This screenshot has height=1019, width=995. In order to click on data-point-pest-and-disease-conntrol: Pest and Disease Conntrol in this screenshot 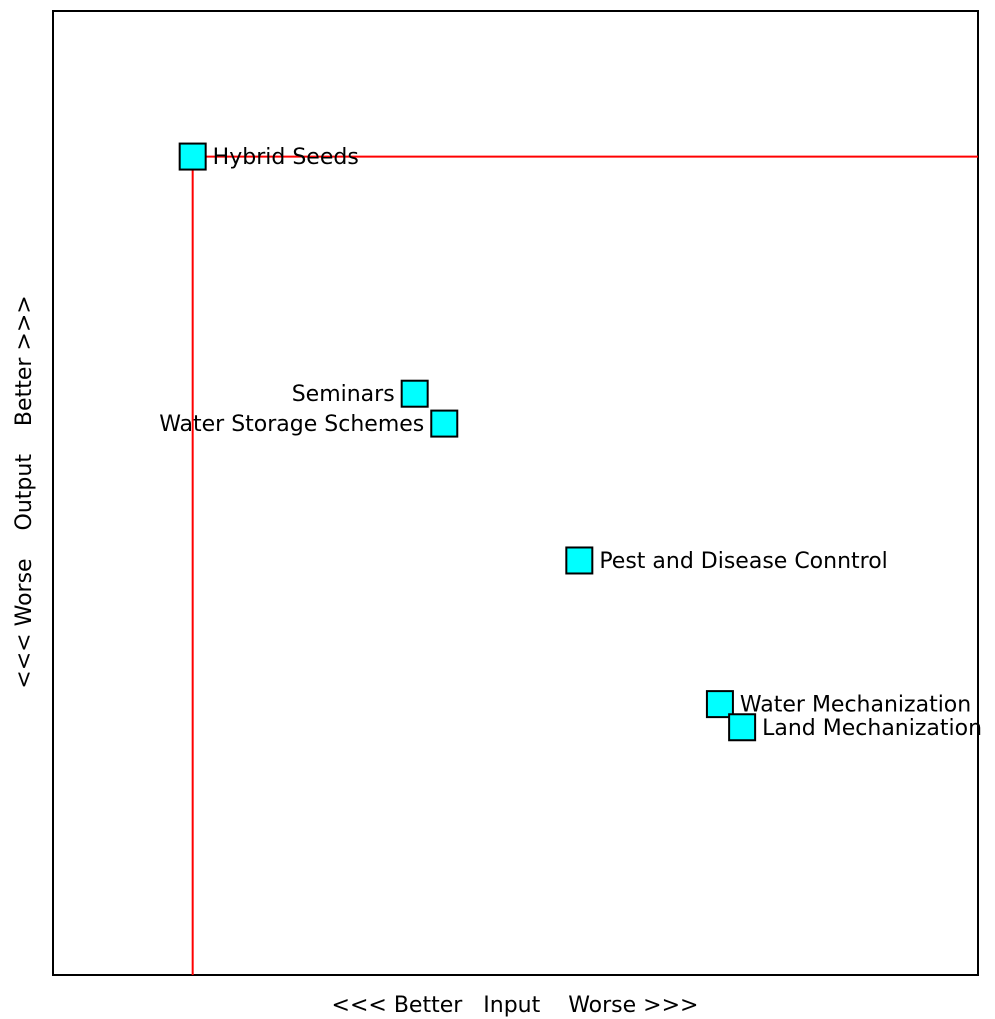, I will do `click(726, 560)`.